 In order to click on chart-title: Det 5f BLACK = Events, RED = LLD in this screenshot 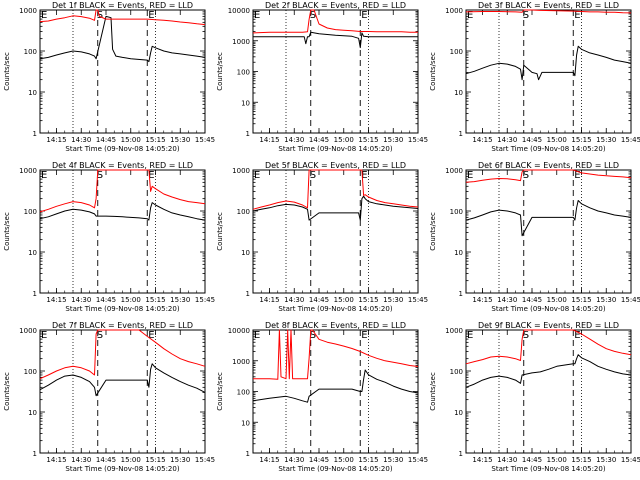, I will do `click(335, 165)`.